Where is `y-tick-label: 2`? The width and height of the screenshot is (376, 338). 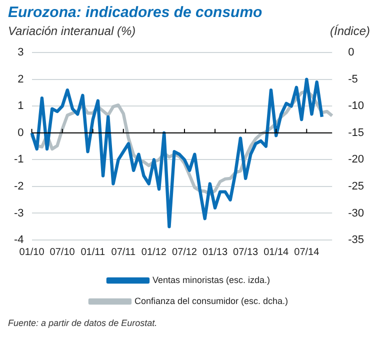 y-tick-label: 2 is located at coordinates (21, 79).